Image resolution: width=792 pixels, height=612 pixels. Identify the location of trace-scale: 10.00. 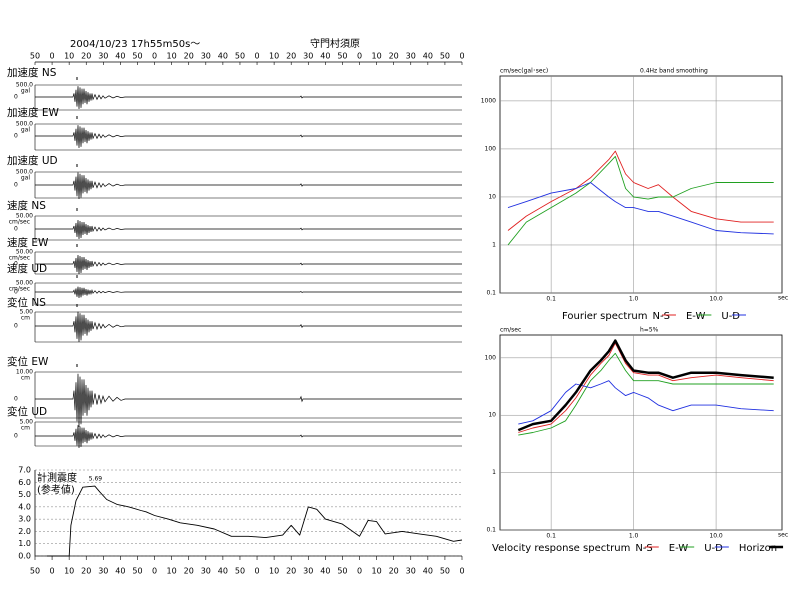
(24, 372).